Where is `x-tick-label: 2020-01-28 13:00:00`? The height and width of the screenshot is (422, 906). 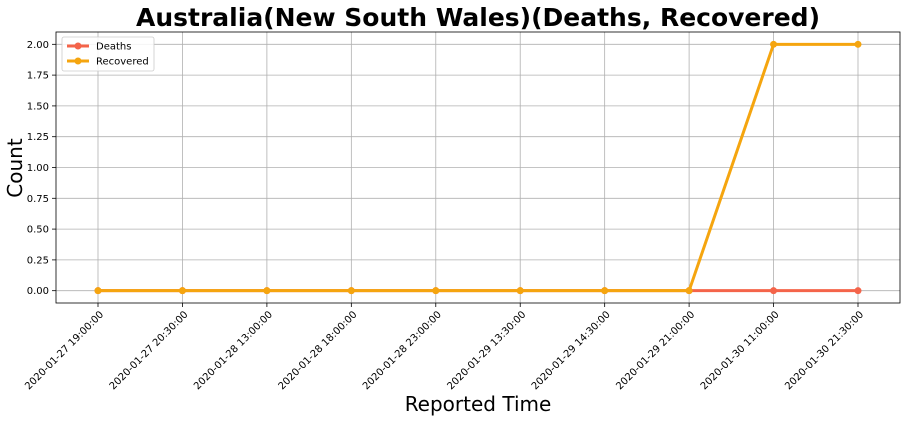 x-tick-label: 2020-01-28 13:00:00 is located at coordinates (233, 350).